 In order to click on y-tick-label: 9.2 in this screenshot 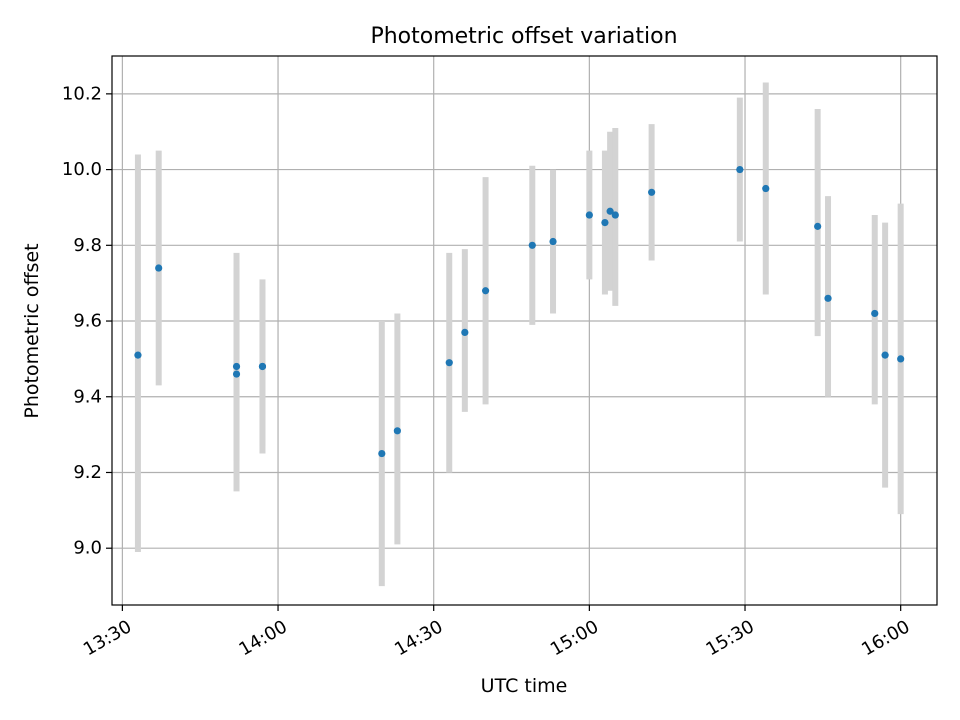, I will do `click(87, 472)`.